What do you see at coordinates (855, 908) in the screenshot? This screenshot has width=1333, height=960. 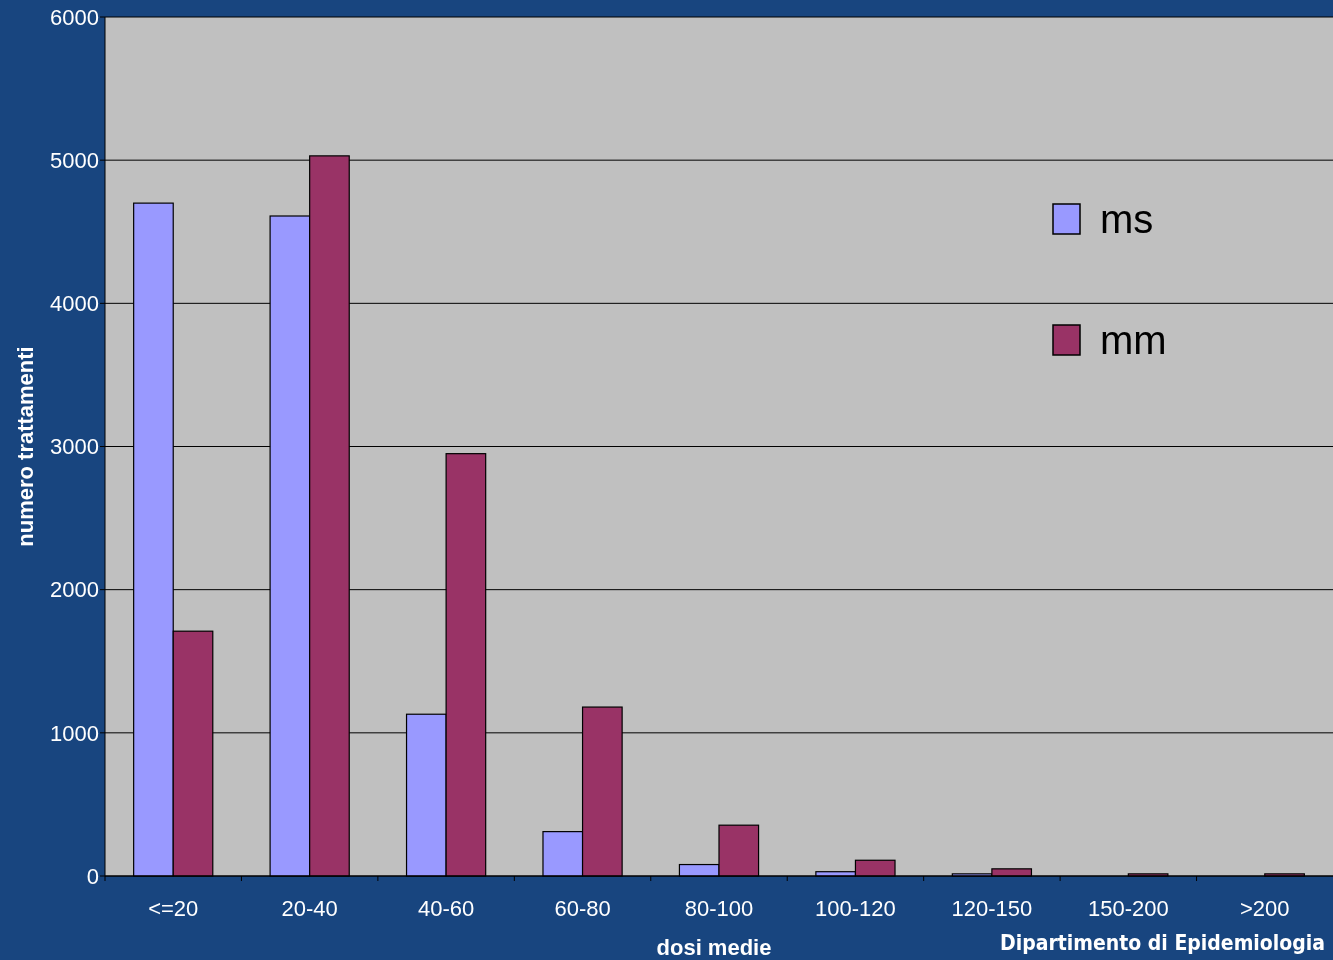 I see `x-tick-label: 100-120` at bounding box center [855, 908].